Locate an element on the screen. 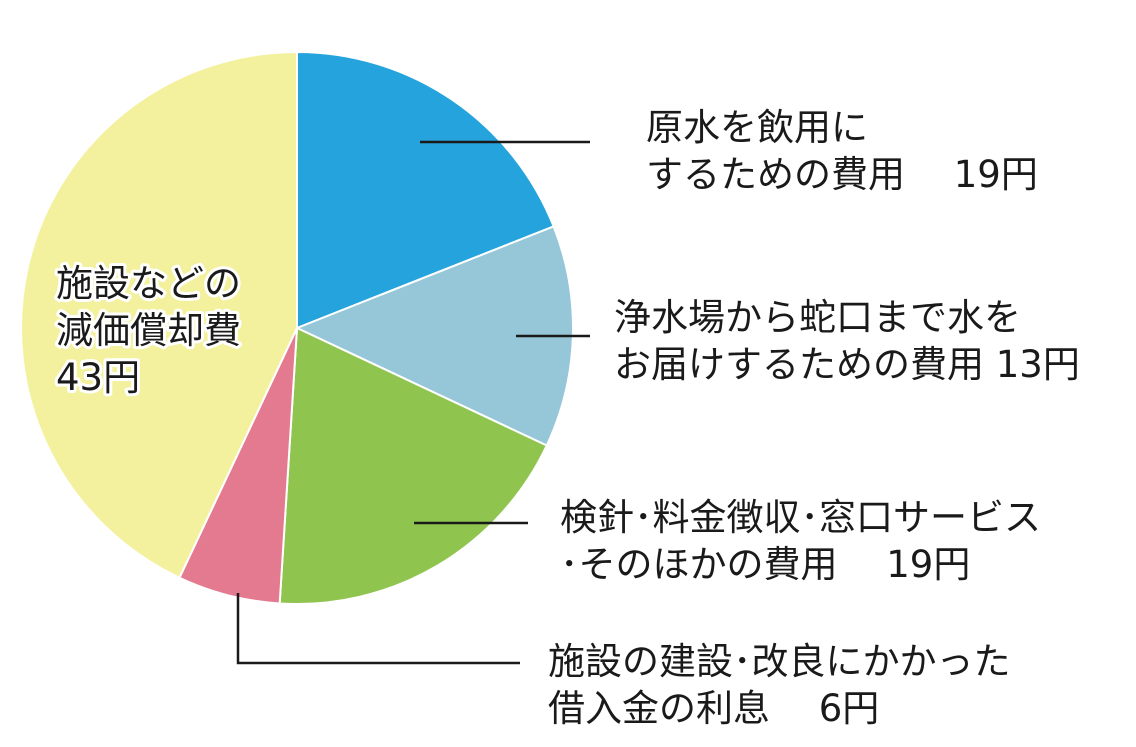 The width and height of the screenshot is (1136, 747). slice-label-delivery: 浄水場から蛇口まで水をお届けするための費用 13円 is located at coordinates (847, 341).